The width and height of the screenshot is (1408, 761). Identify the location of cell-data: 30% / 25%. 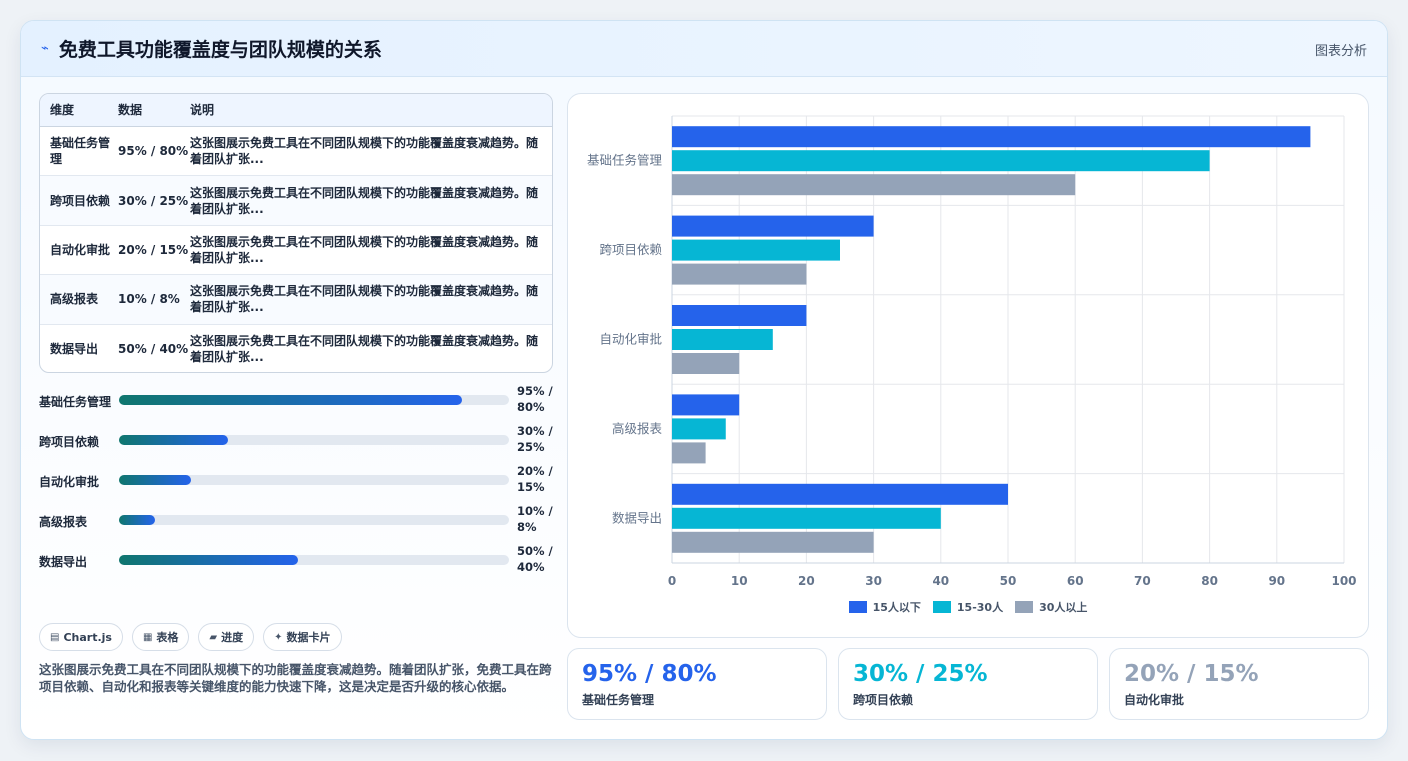
(153, 200).